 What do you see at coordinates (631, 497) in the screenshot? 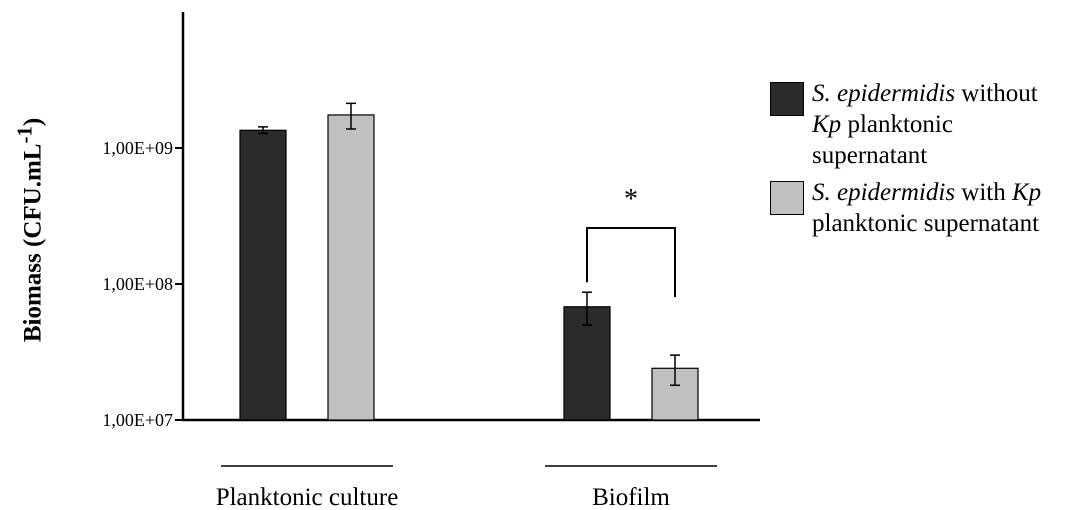
I see `category-label: Biofilm` at bounding box center [631, 497].